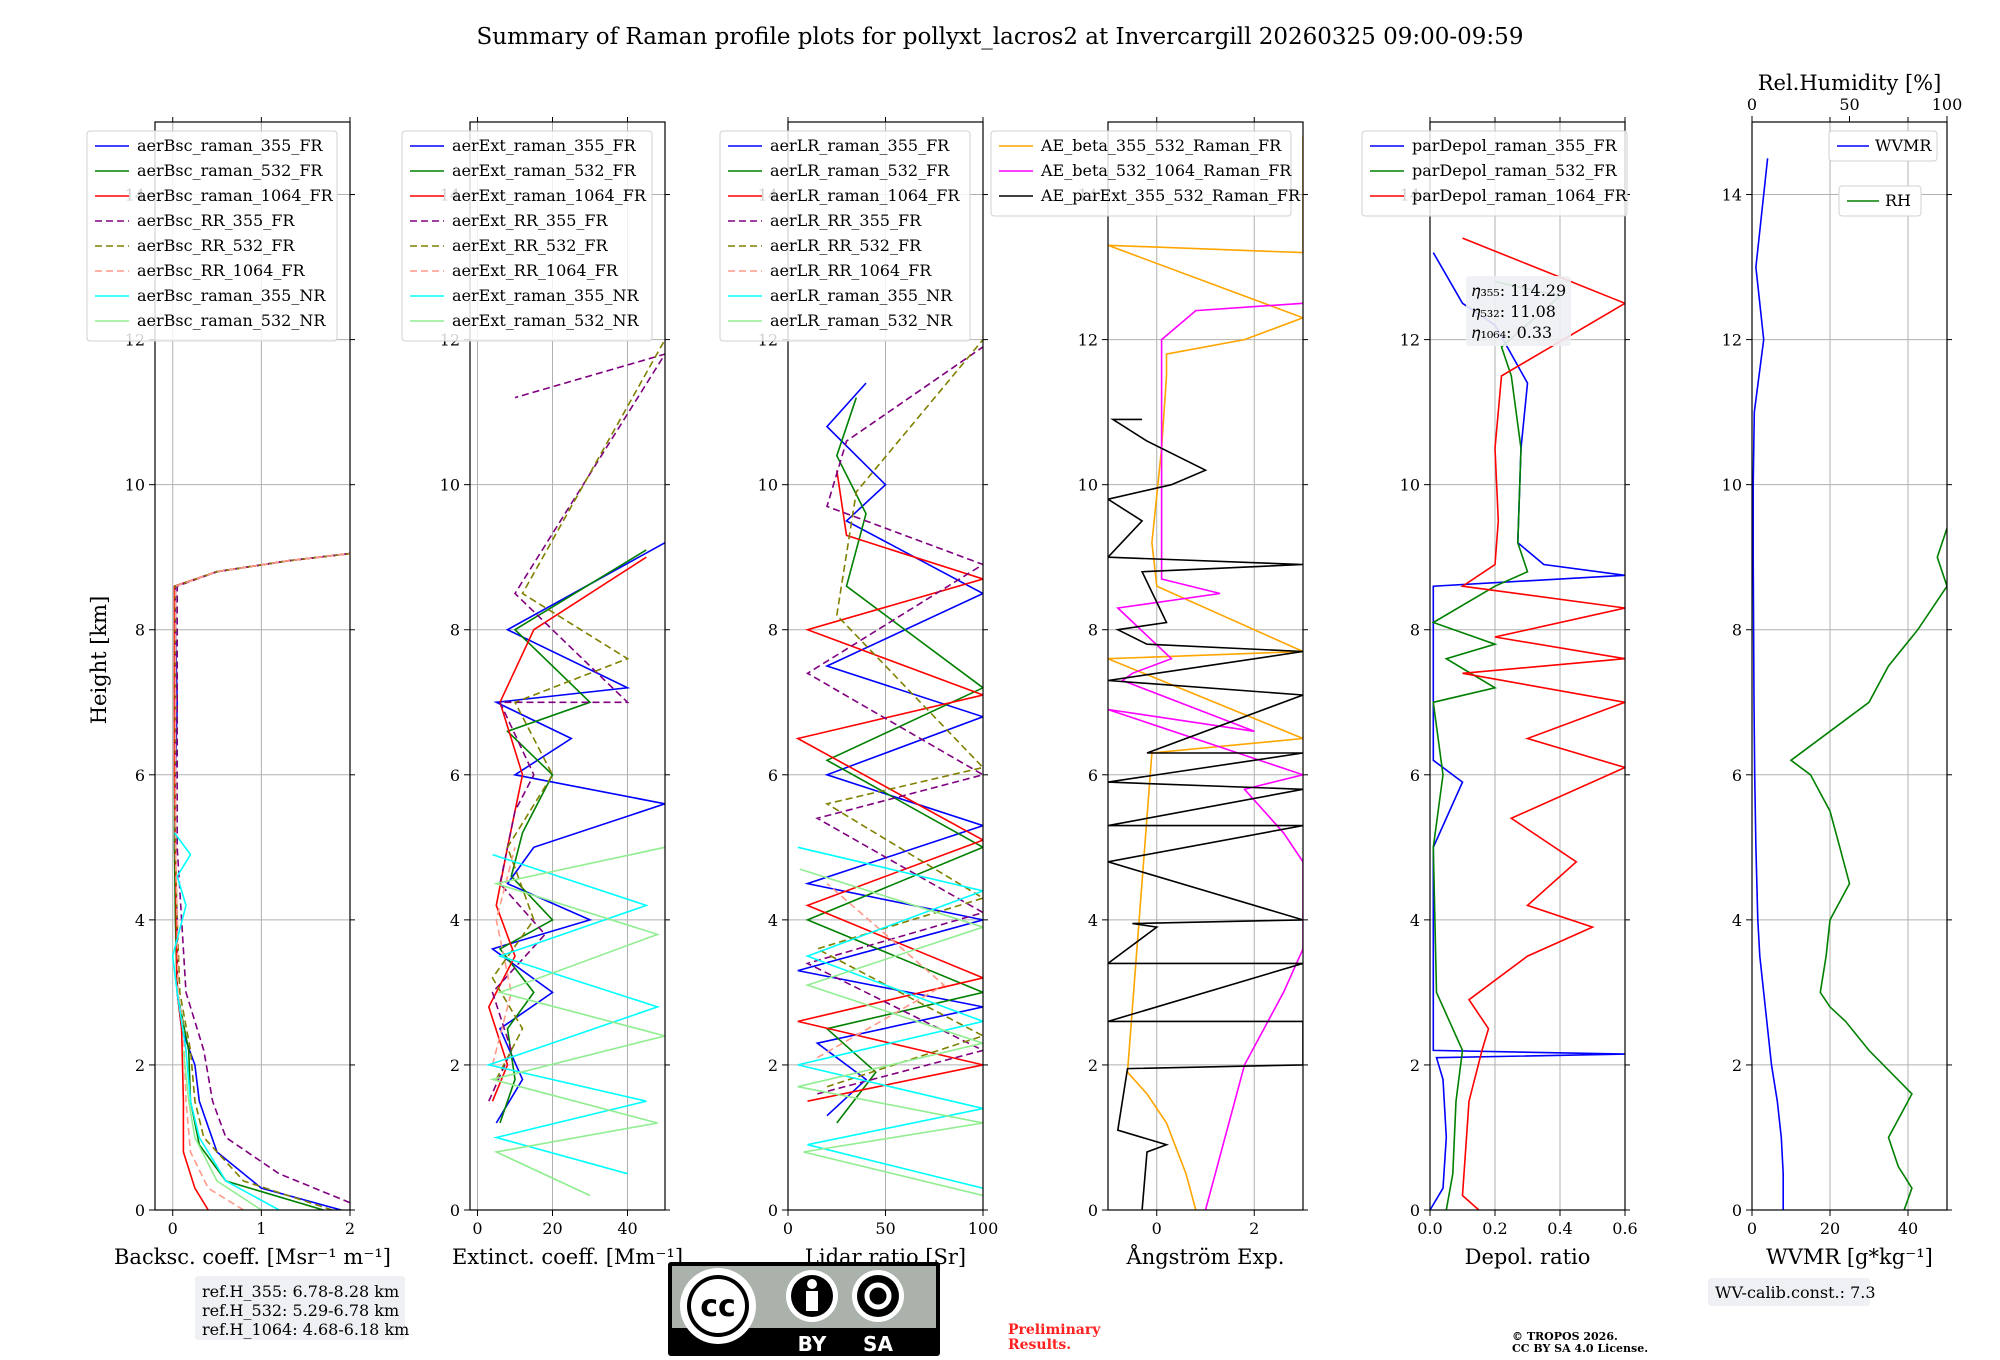 The width and height of the screenshot is (2000, 1360). I want to click on series-AE_beta_355_532_Raman_FR, so click(1205, 673).